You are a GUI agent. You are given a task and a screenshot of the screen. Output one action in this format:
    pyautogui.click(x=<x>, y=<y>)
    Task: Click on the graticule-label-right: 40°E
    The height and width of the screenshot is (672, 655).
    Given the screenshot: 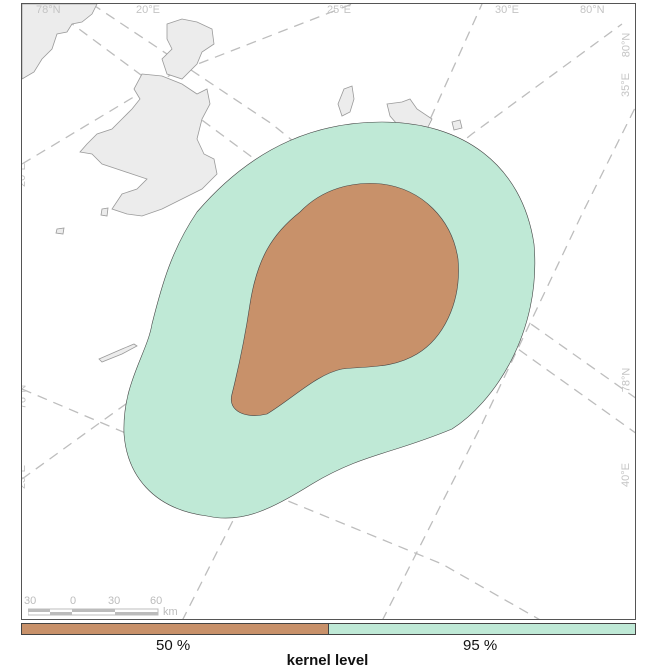 What is the action you would take?
    pyautogui.click(x=625, y=475)
    